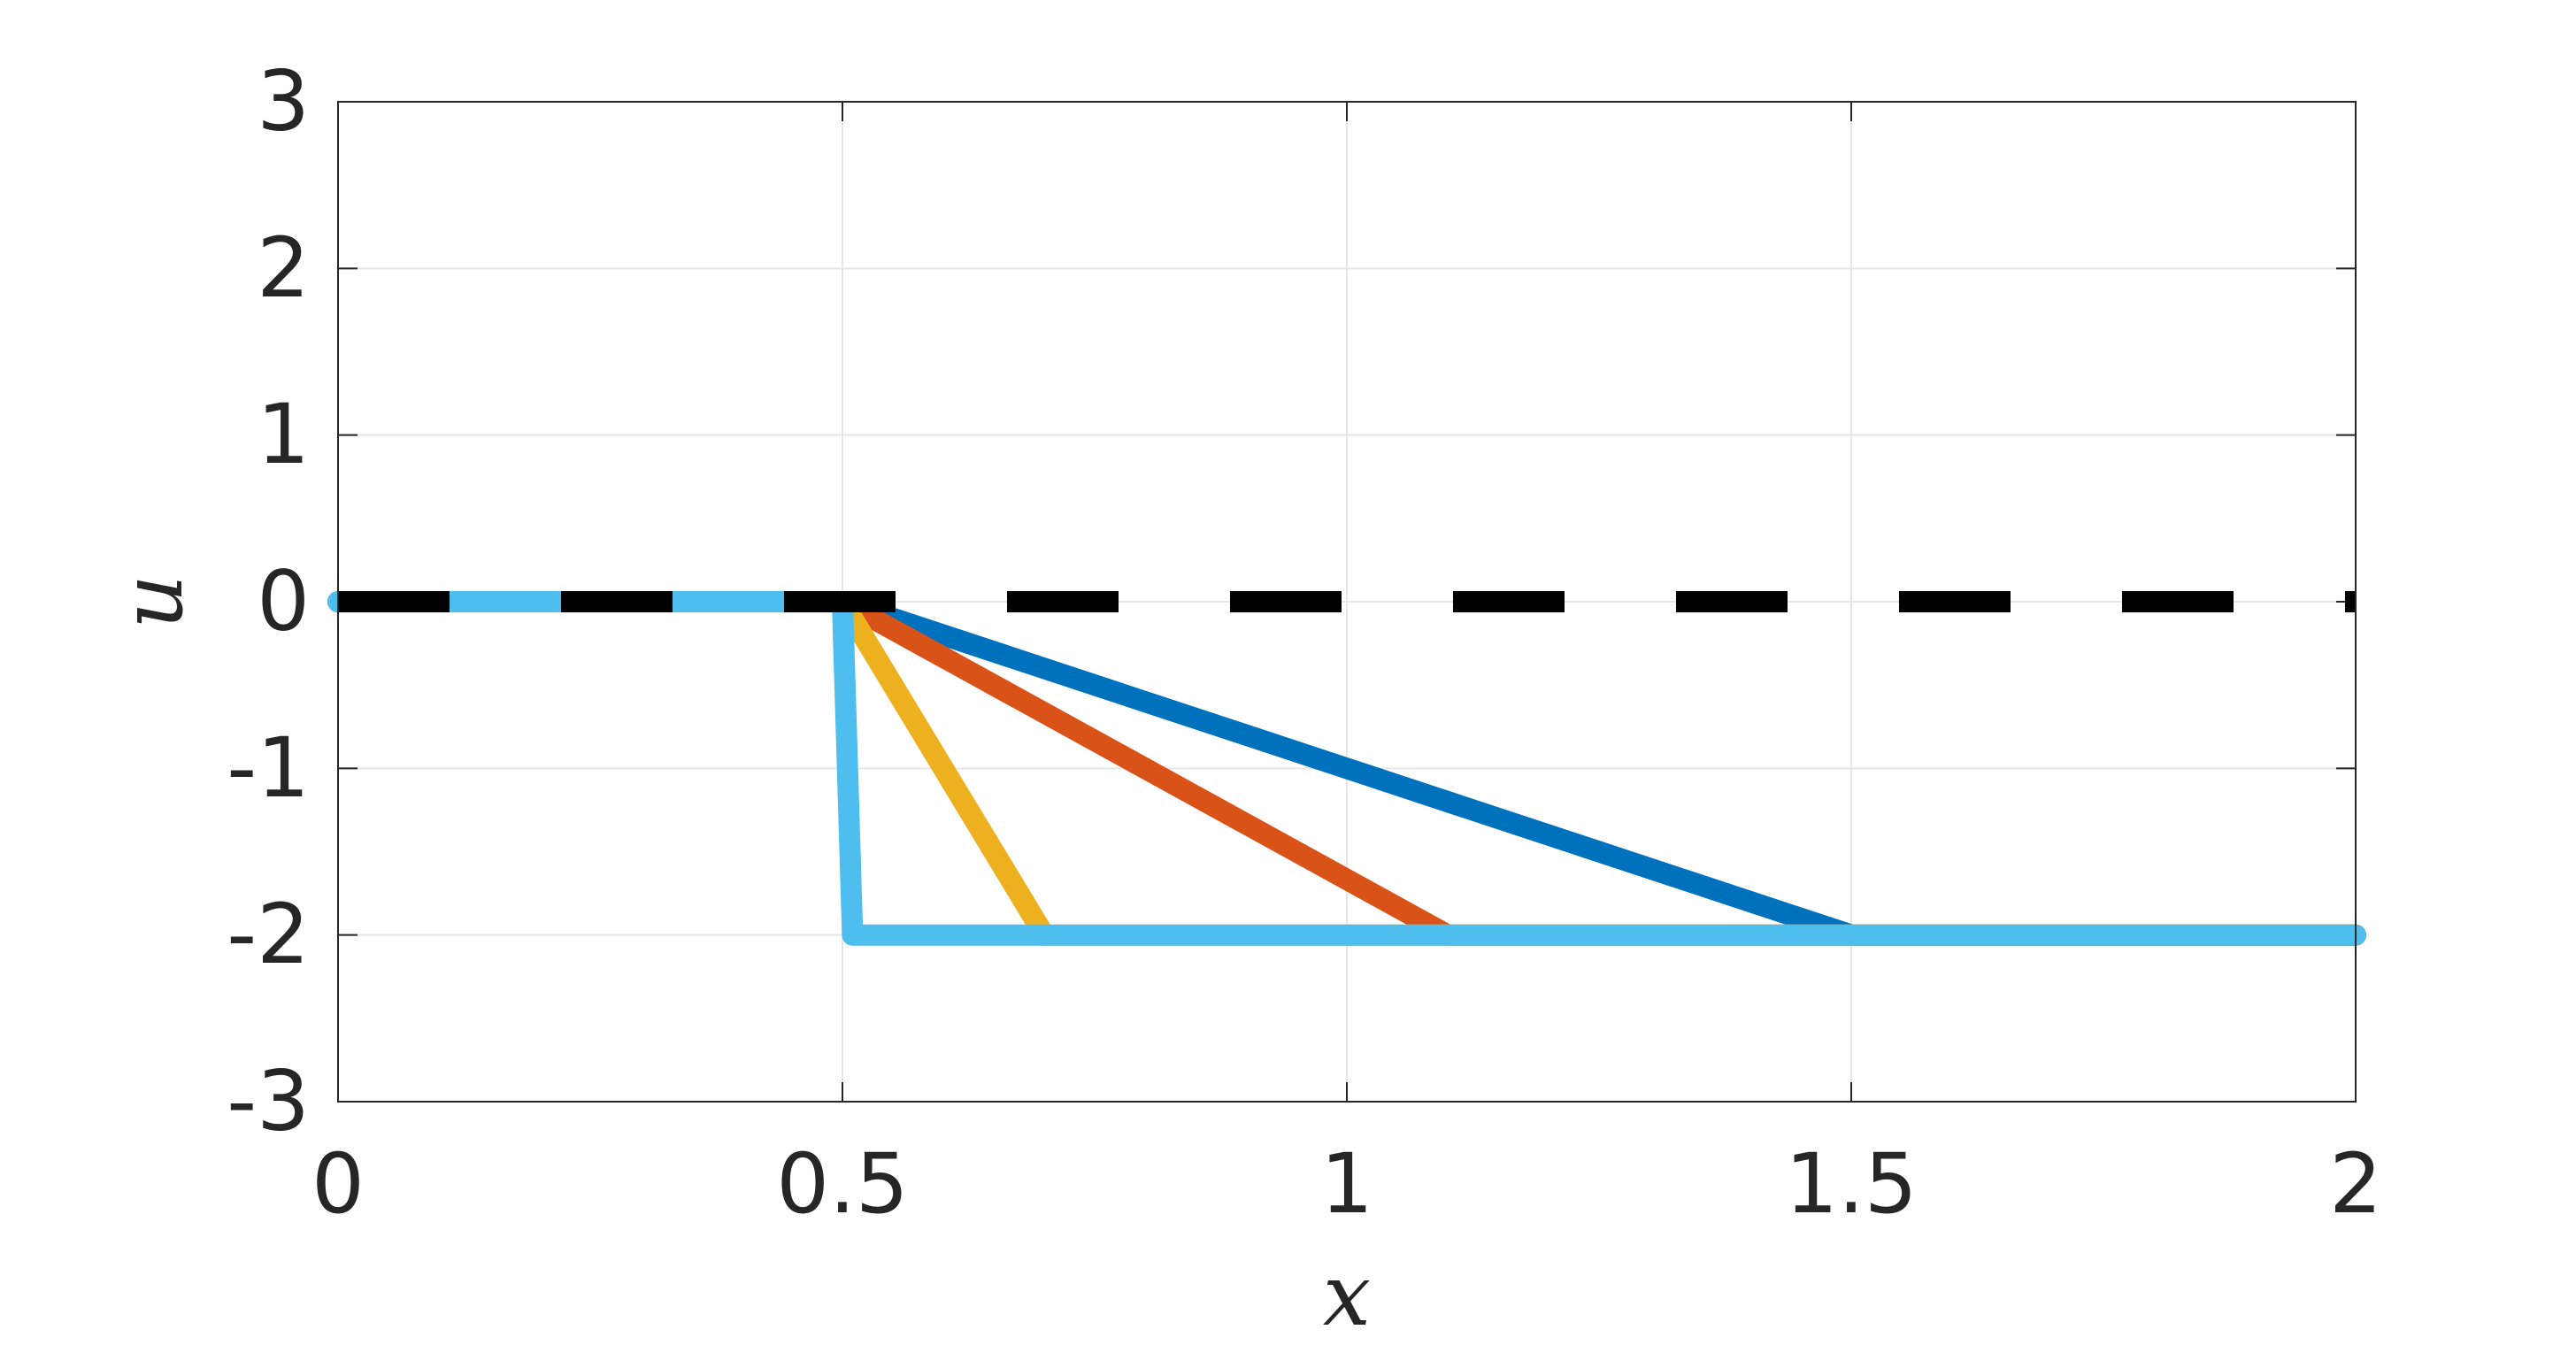  What do you see at coordinates (338, 1184) in the screenshot?
I see `x-tick-label: 0` at bounding box center [338, 1184].